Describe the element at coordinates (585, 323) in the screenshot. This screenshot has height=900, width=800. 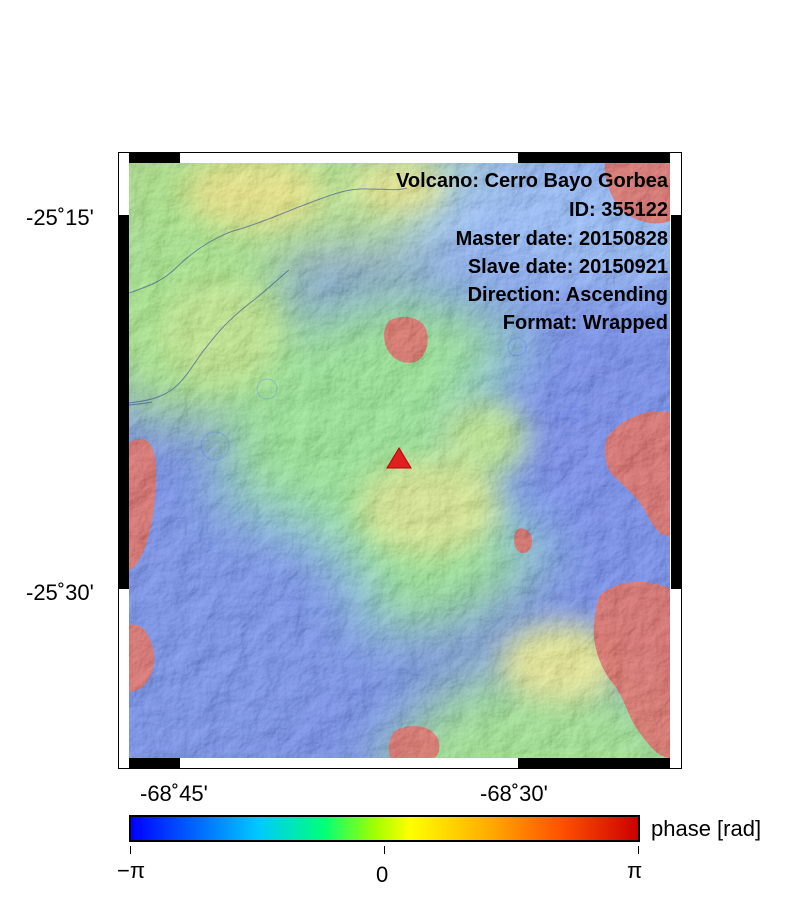
I see `format-label: Format: Wrapped` at that location.